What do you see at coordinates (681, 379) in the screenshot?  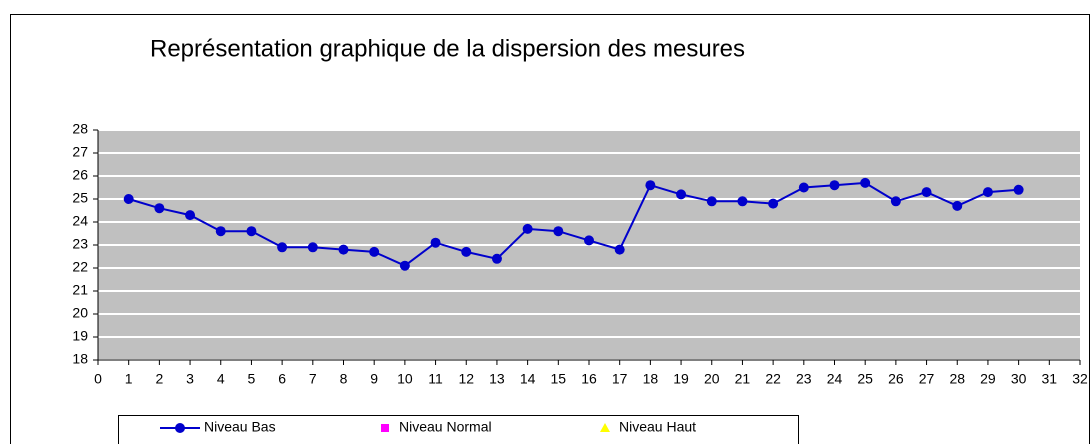 I see `x-tick-label: 19` at bounding box center [681, 379].